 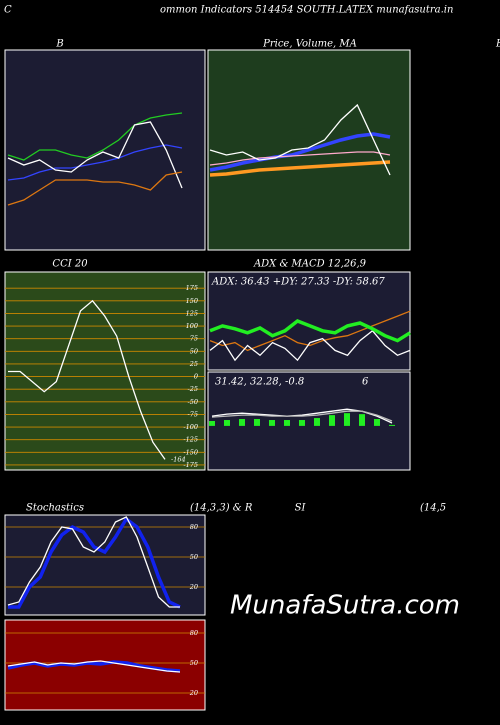 What do you see at coordinates (345, 606) in the screenshot?
I see `watermark: MunafaSutra.com` at bounding box center [345, 606].